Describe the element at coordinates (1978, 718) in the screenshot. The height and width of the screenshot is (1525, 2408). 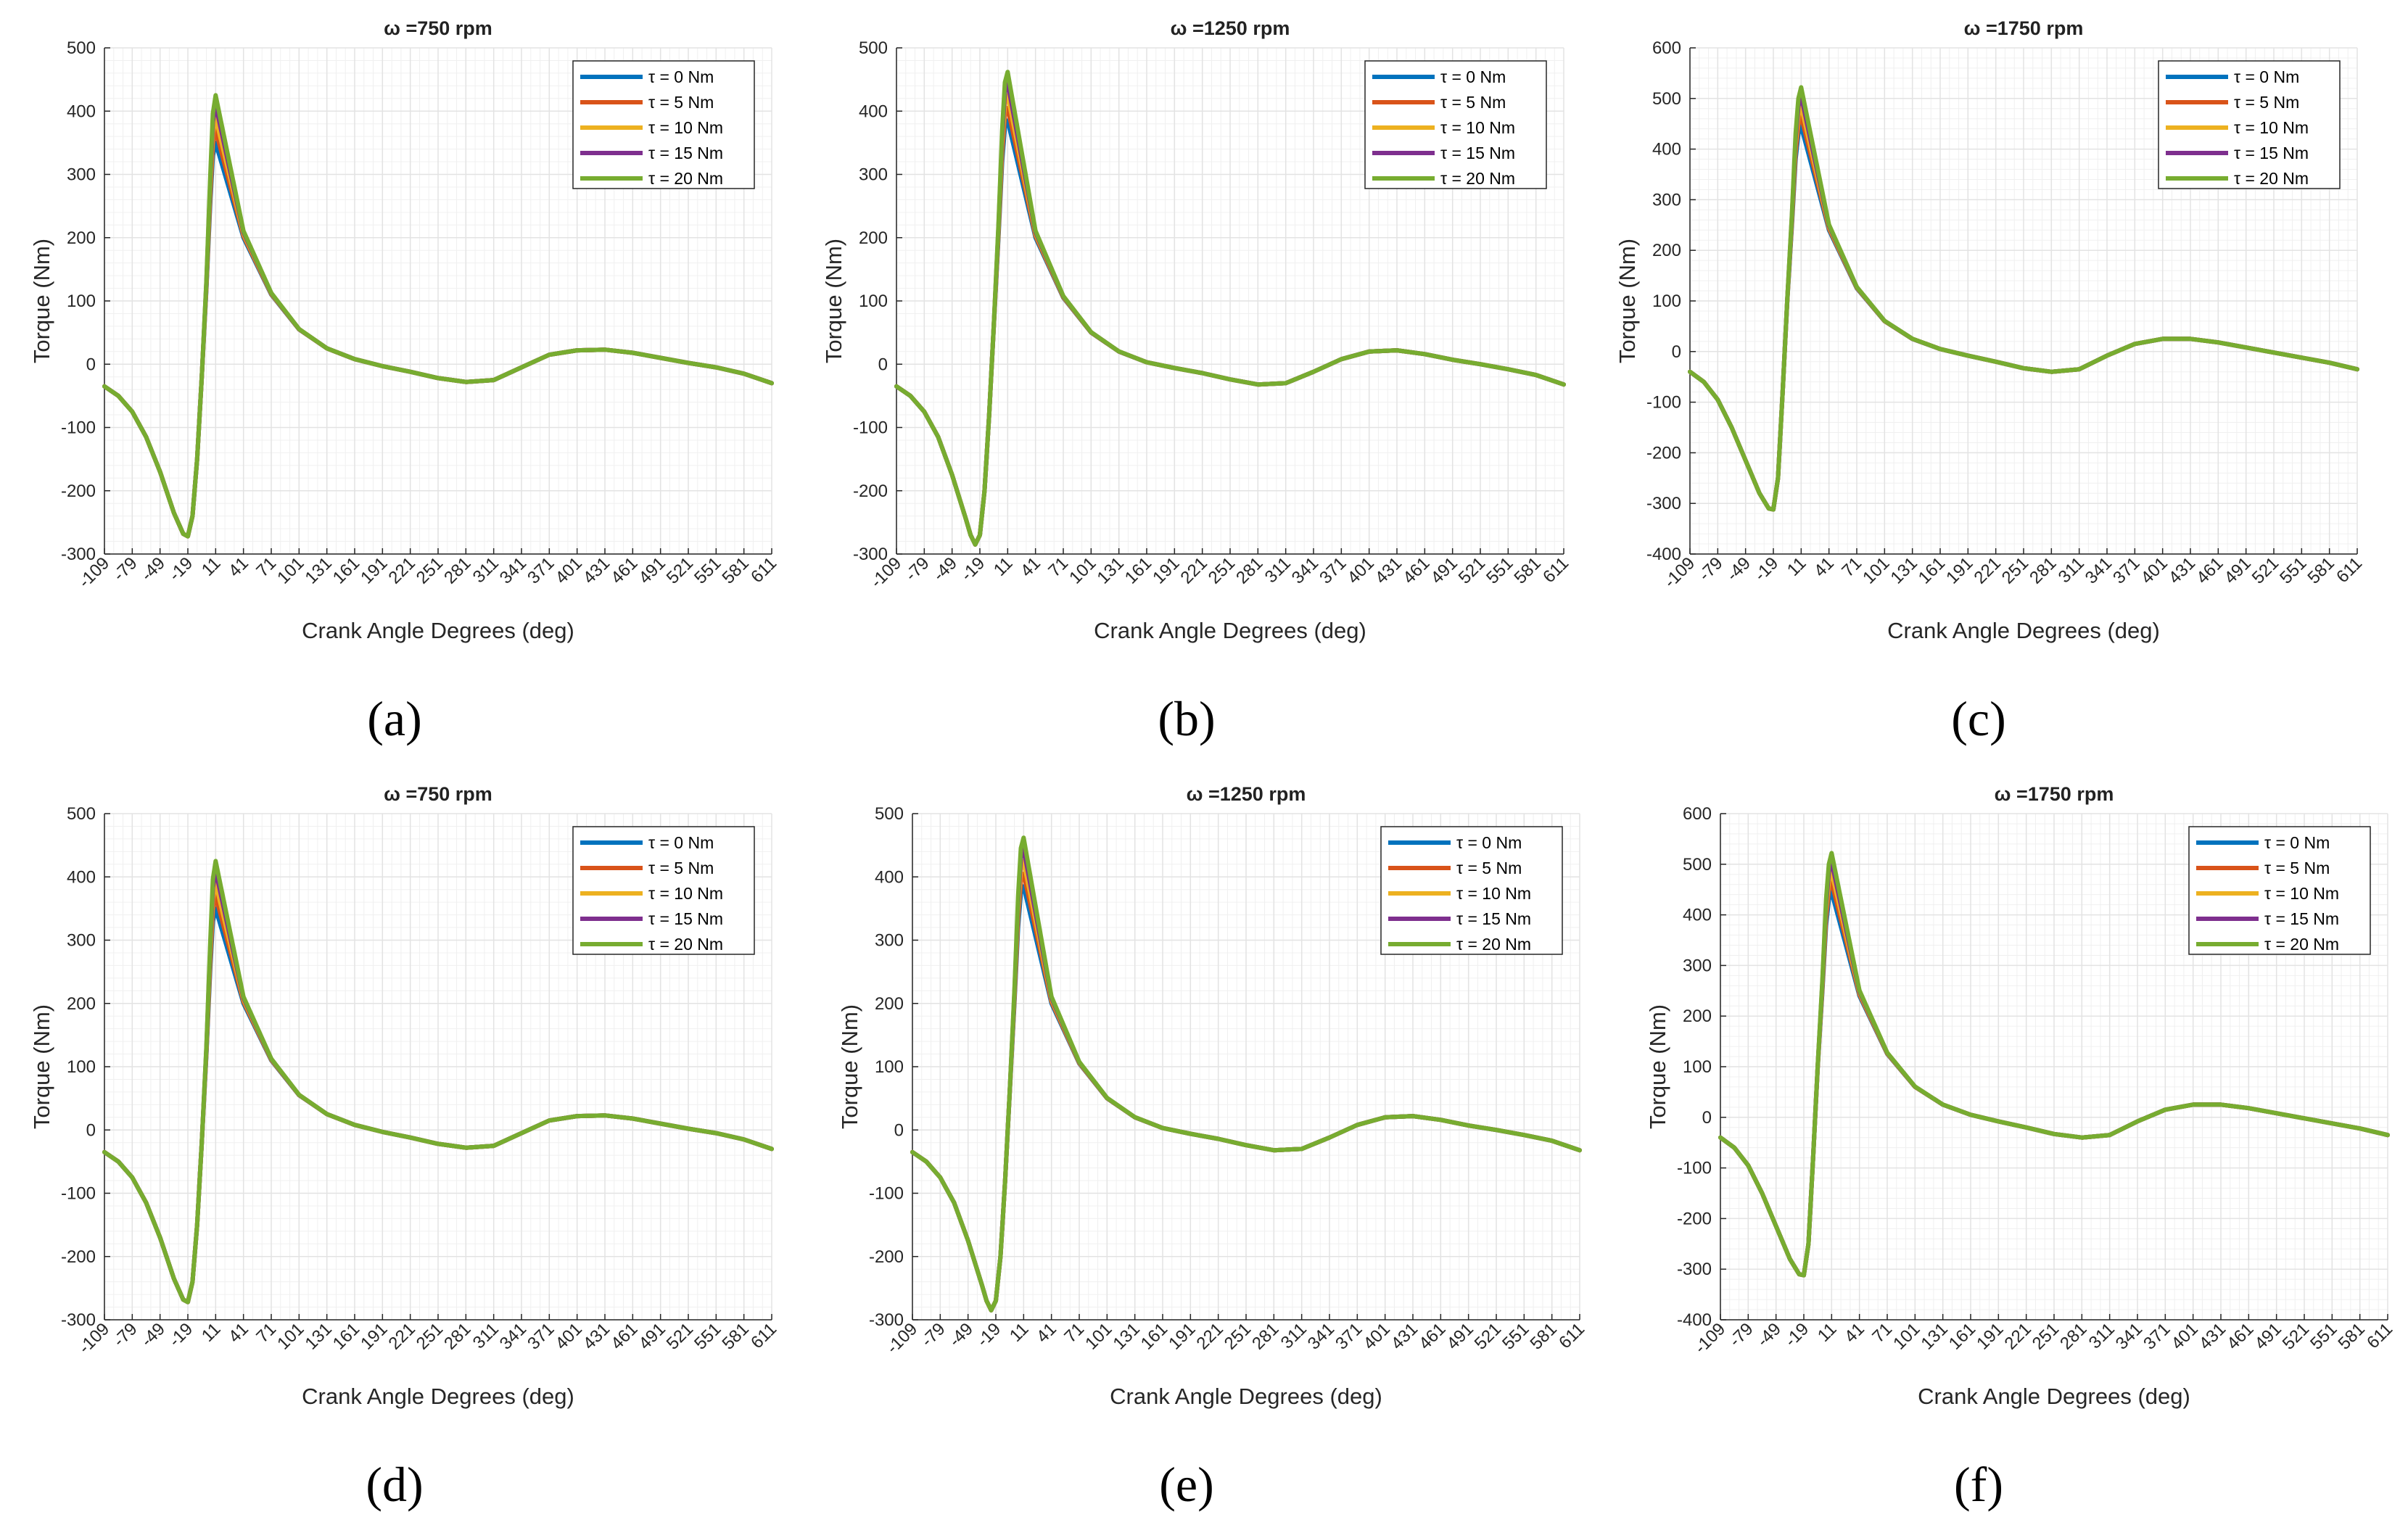
I see `panel-caption-c: (c)` at that location.